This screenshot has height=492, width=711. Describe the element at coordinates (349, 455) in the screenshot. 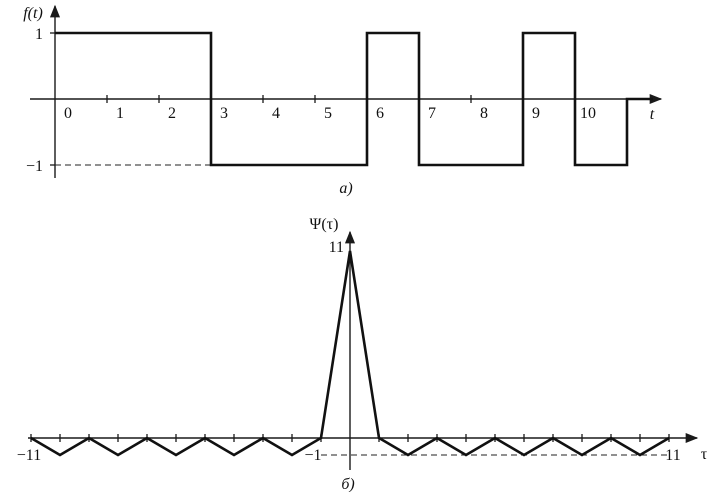

I see `panel-b-x-tick-labels: −11 −1 11` at that location.